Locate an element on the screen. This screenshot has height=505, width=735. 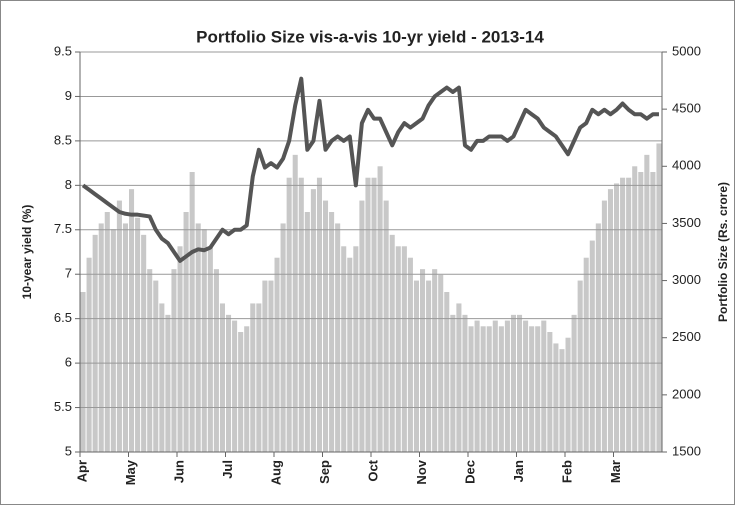
x-tick-label: May is located at coordinates (130, 472).